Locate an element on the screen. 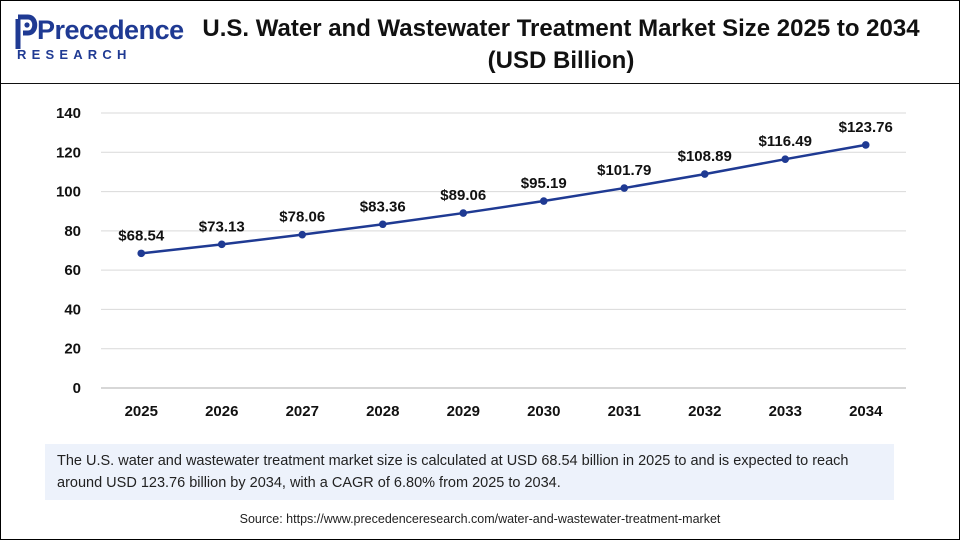  x-tick-label: 2029 is located at coordinates (463, 411).